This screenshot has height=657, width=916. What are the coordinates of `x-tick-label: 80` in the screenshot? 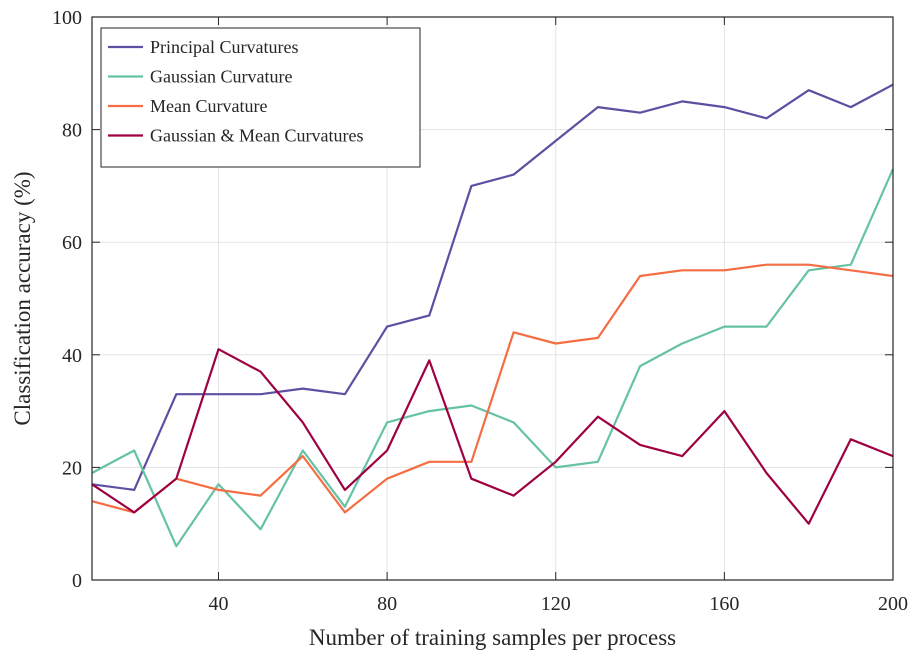 It's located at (387, 604).